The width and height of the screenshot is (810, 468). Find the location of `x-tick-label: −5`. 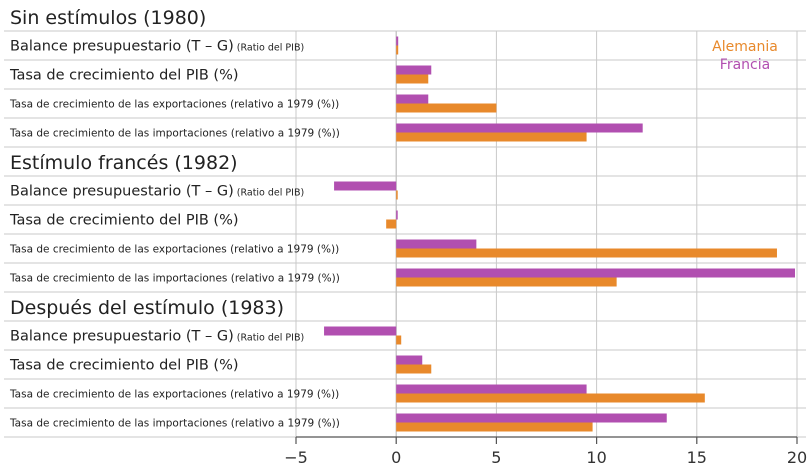

x-tick-label: −5 is located at coordinates (296, 457).